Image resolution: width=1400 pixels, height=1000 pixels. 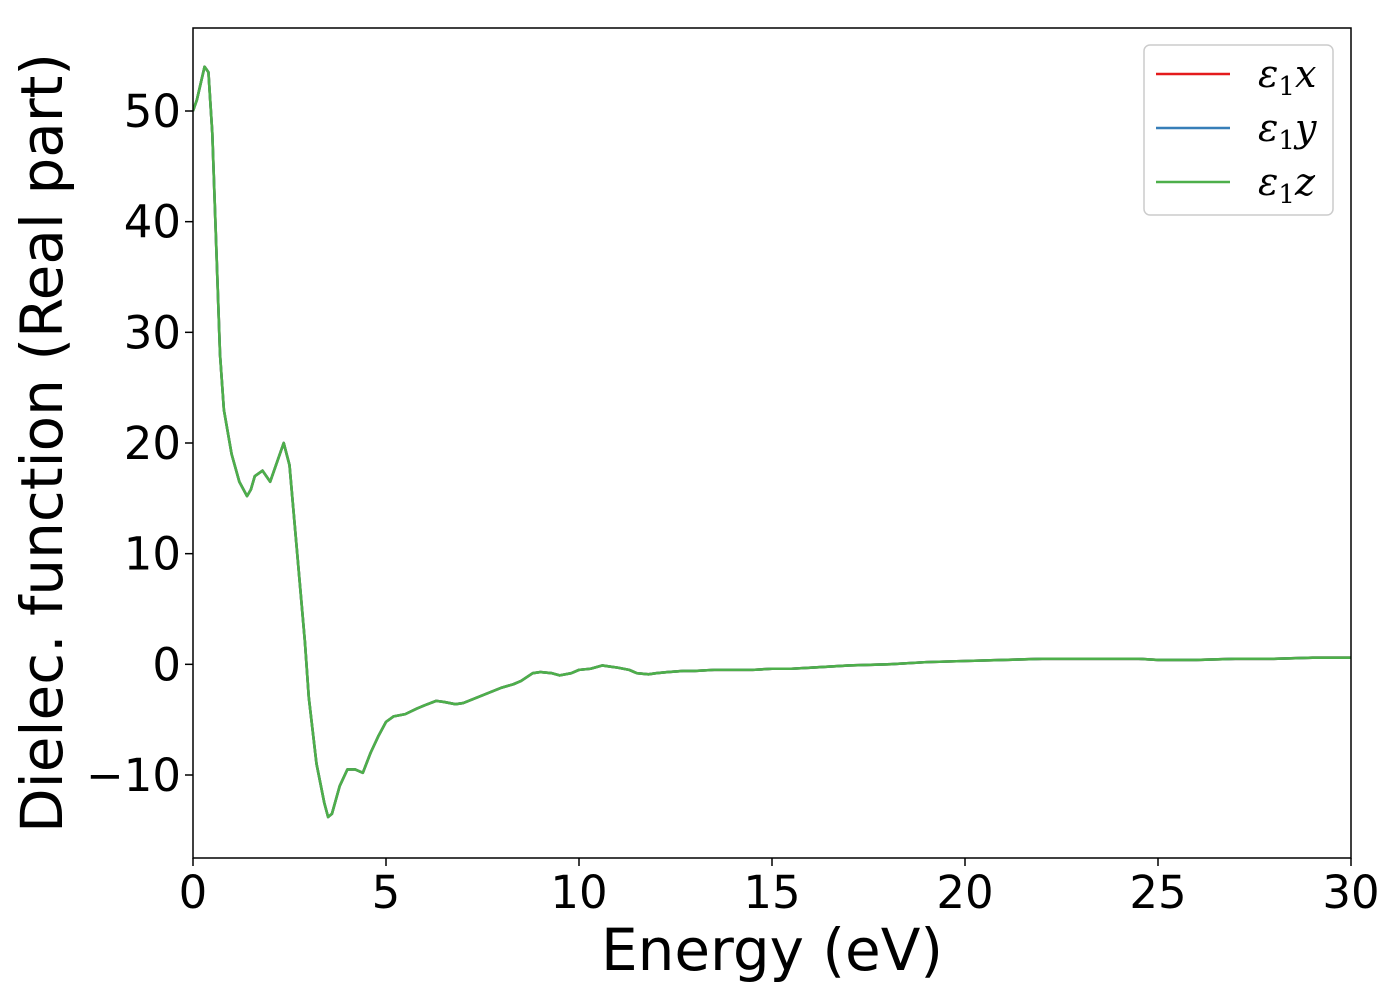 I want to click on y-tick-label: 30, so click(x=152, y=332).